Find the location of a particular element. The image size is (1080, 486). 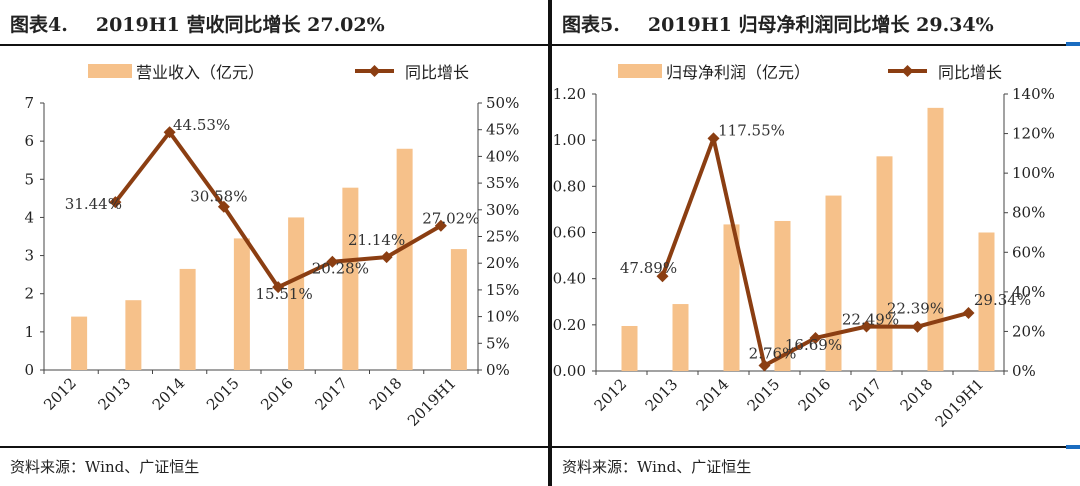

right-tick-label: 5% is located at coordinates (498, 343).